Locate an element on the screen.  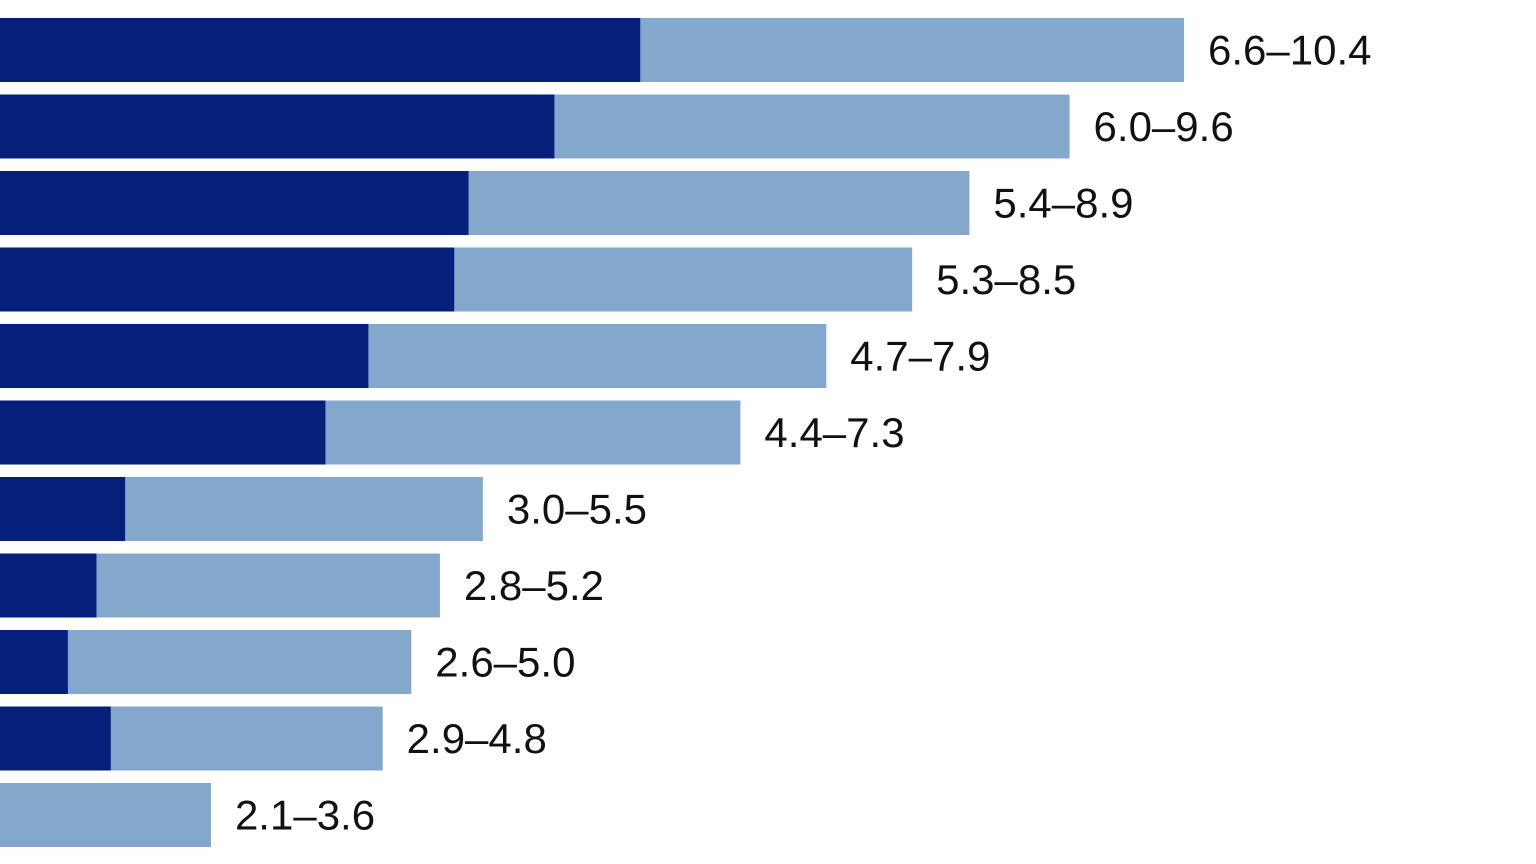
data-label-10: 2.1–3.6 is located at coordinates (305, 815).